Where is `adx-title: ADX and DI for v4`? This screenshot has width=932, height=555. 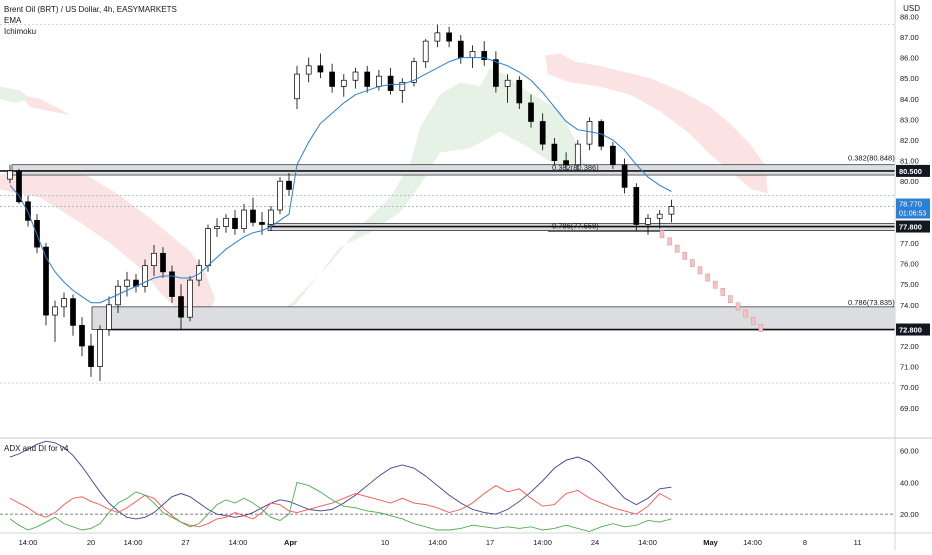 adx-title: ADX and DI for v4 is located at coordinates (36, 448).